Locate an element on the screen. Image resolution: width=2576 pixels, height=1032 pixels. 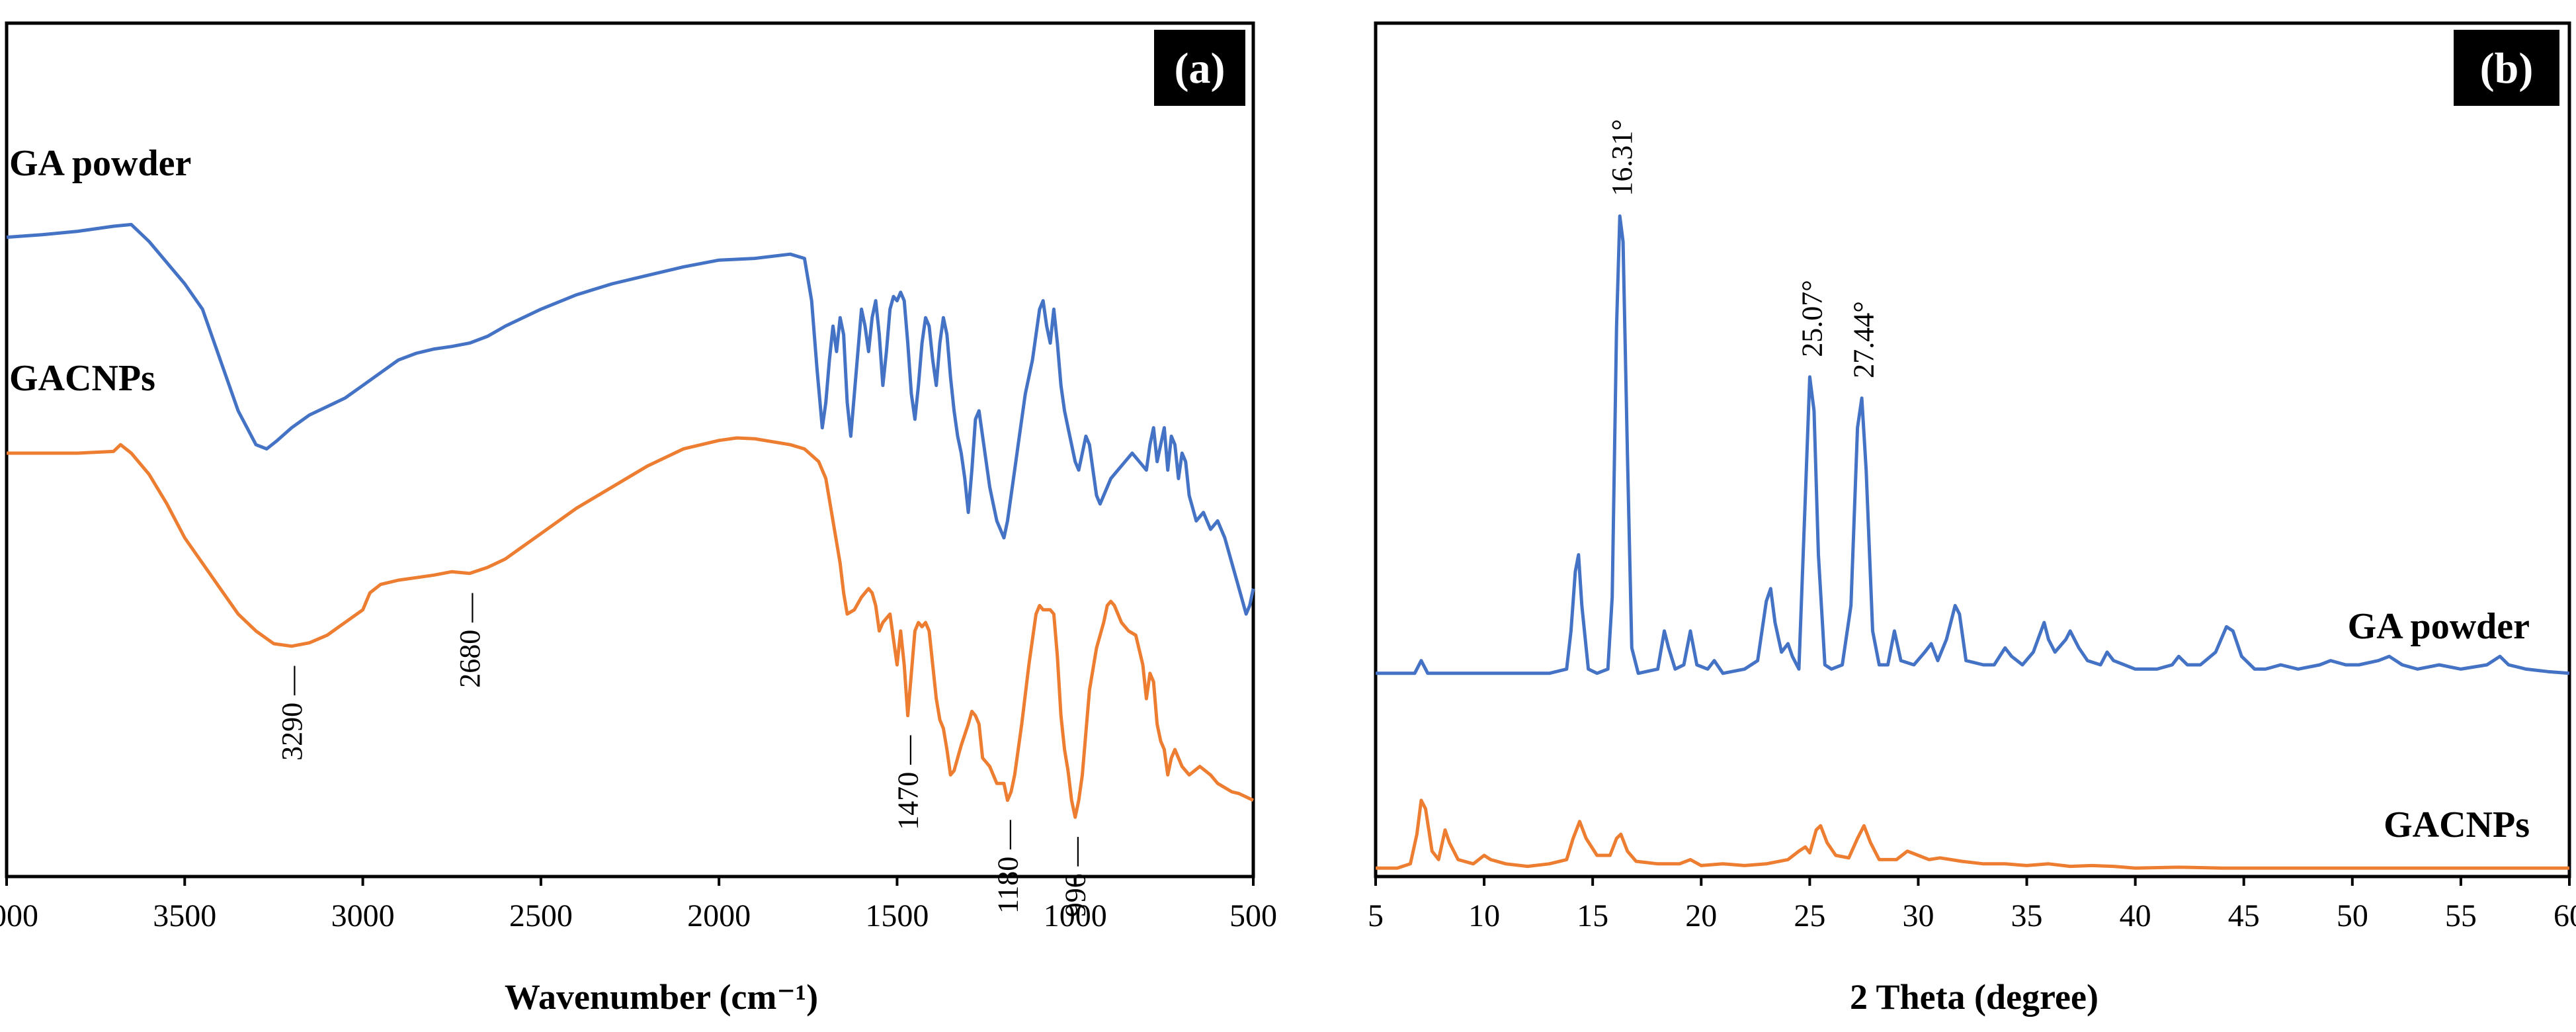
panel-a-tag-background is located at coordinates (1199, 68).